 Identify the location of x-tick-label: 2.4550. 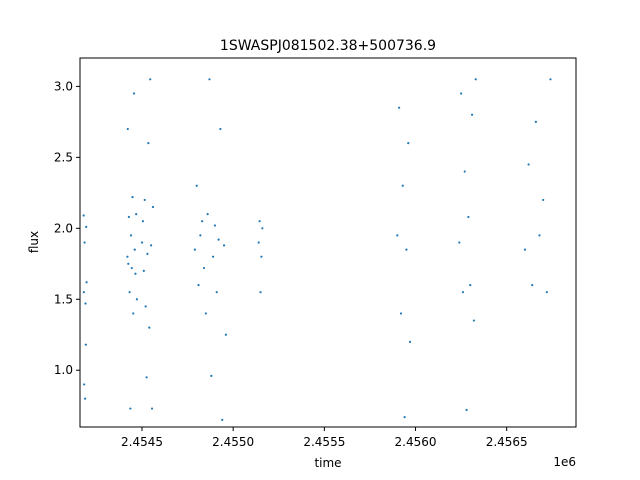
(233, 442).